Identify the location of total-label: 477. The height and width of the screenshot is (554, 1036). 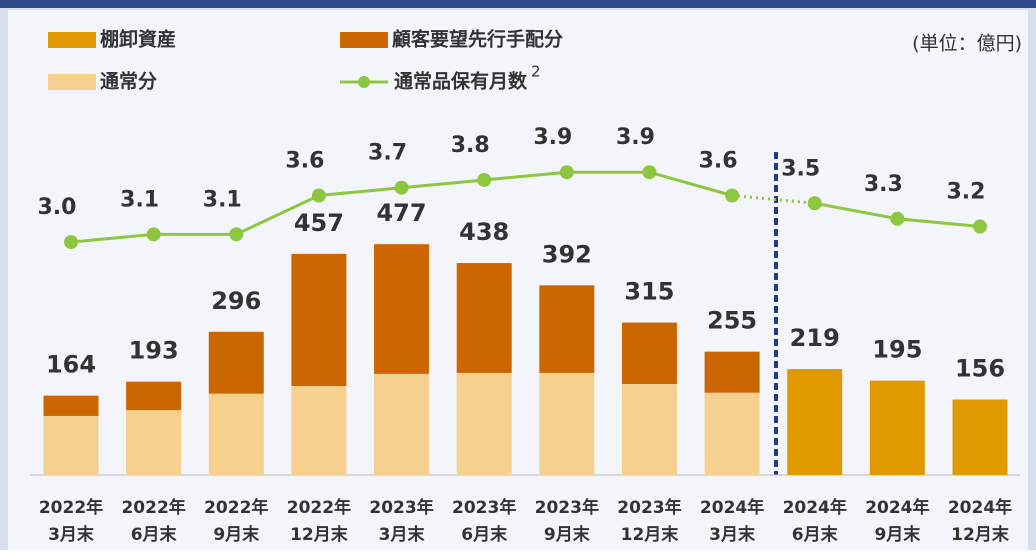
(401, 213).